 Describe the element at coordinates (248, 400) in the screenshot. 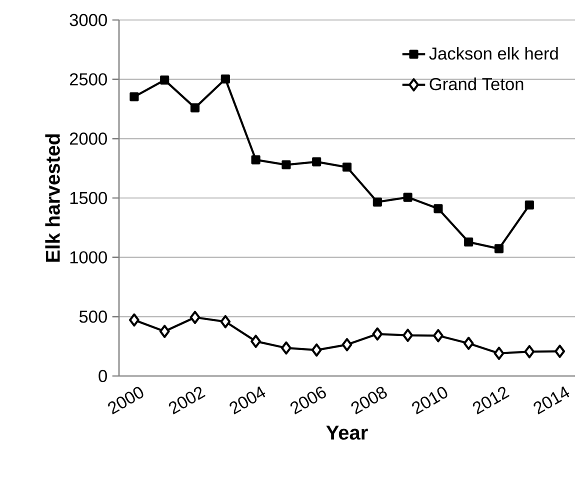

I see `x-tick-label: 2004` at that location.